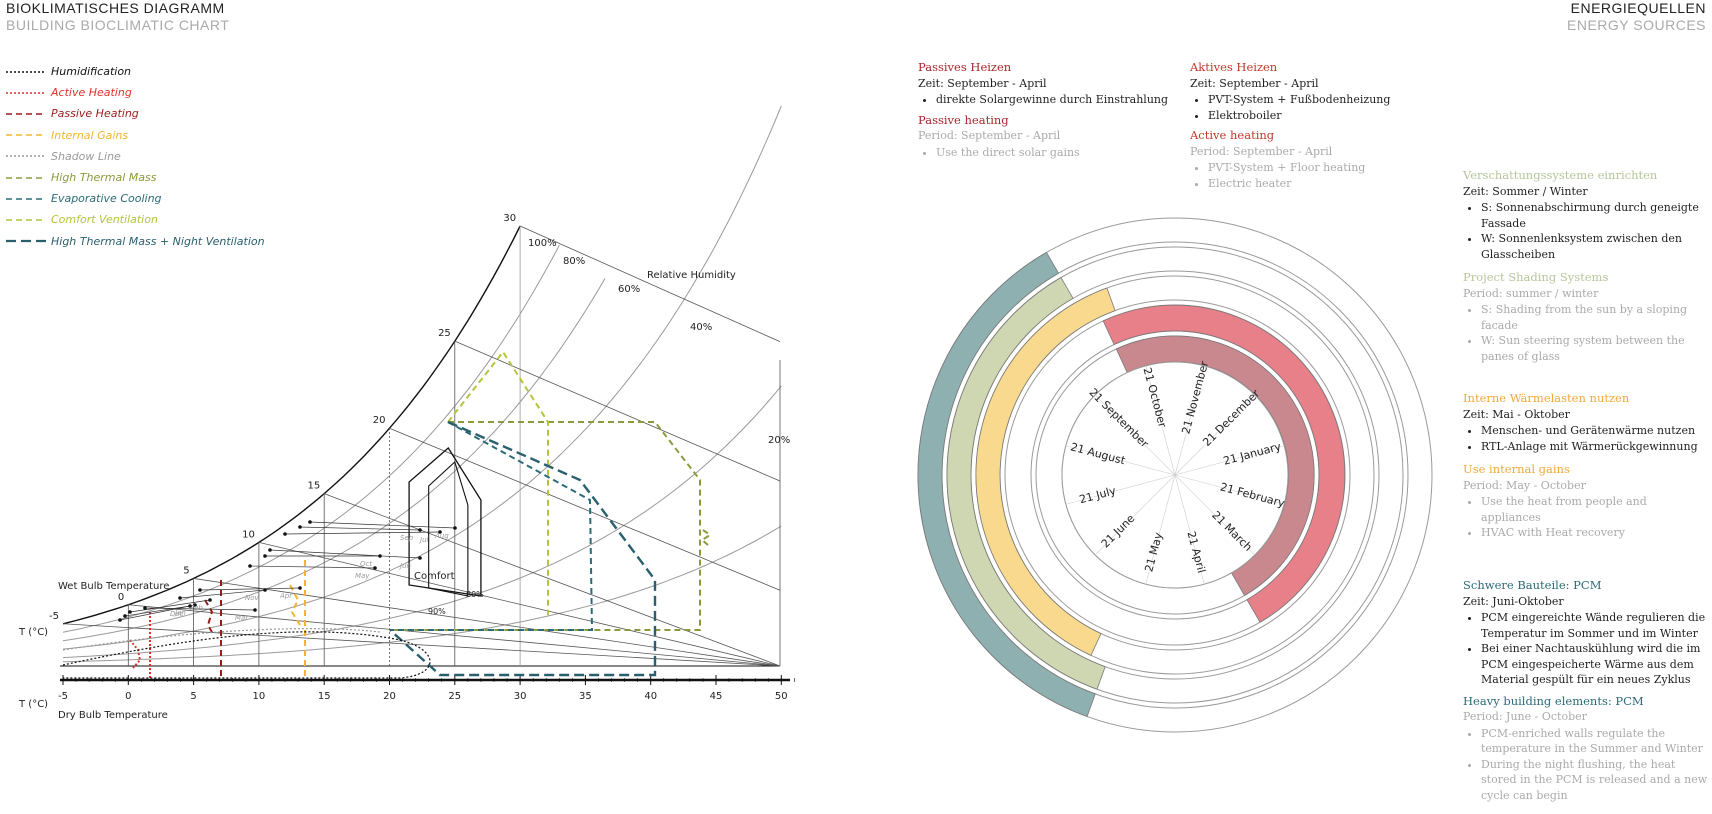  What do you see at coordinates (193, 696) in the screenshot?
I see `x-tick-label: 5` at bounding box center [193, 696].